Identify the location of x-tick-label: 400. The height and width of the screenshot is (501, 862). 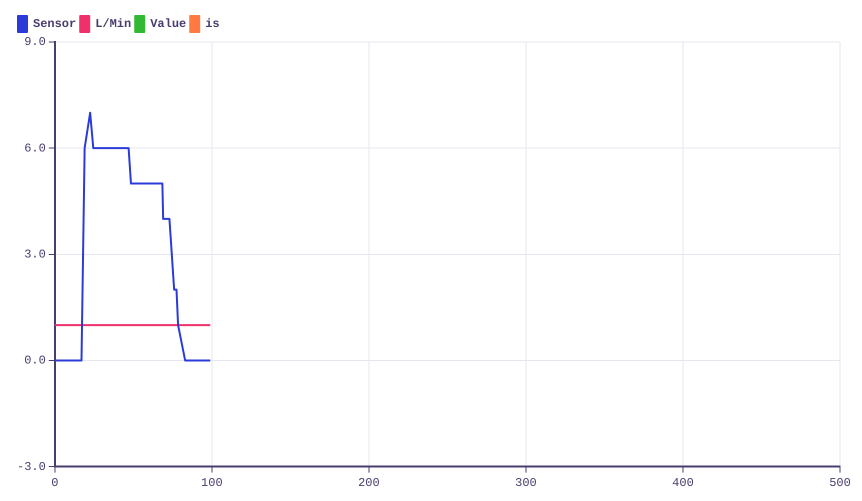
(683, 483).